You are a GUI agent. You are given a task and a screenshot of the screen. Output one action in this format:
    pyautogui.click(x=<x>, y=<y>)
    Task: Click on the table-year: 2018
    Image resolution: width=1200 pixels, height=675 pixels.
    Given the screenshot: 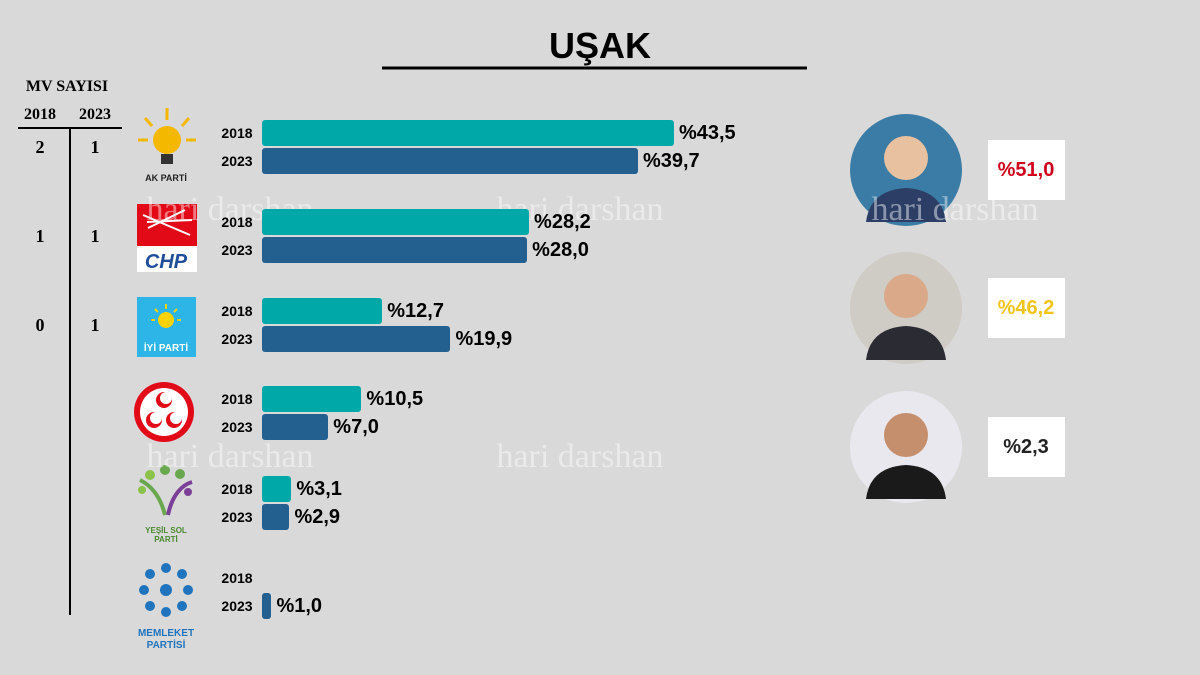 What is the action you would take?
    pyautogui.click(x=40, y=114)
    